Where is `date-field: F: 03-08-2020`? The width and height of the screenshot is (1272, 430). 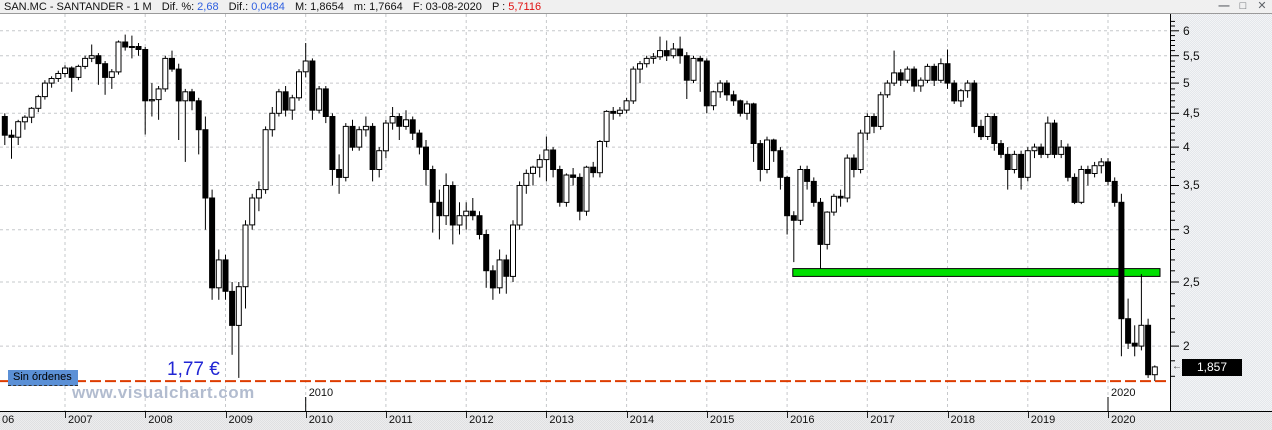 date-field: F: 03-08-2020 is located at coordinates (449, 7).